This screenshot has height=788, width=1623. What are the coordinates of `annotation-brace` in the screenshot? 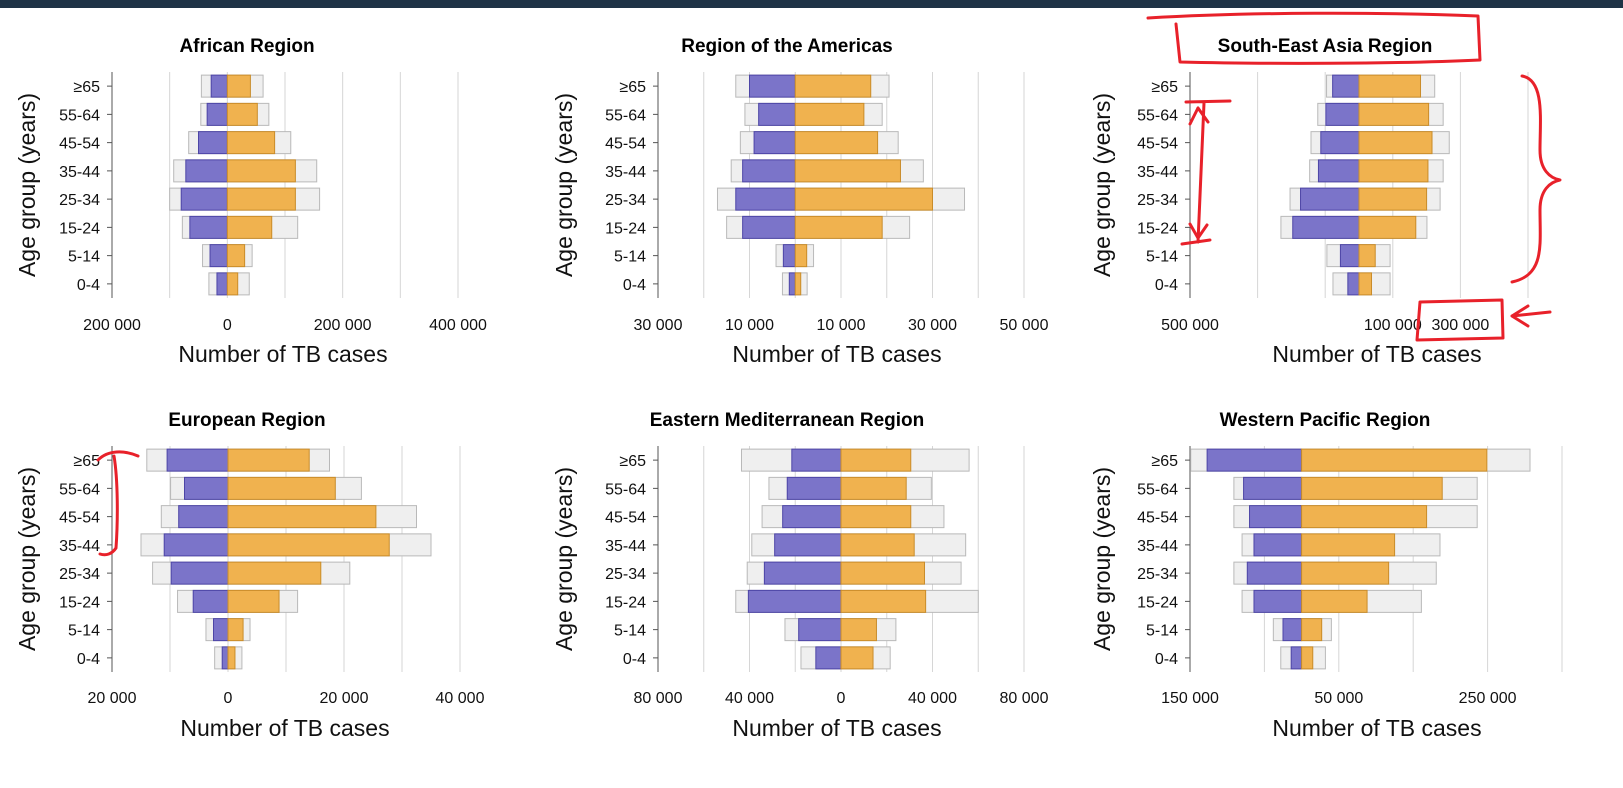 It's located at (1536, 179).